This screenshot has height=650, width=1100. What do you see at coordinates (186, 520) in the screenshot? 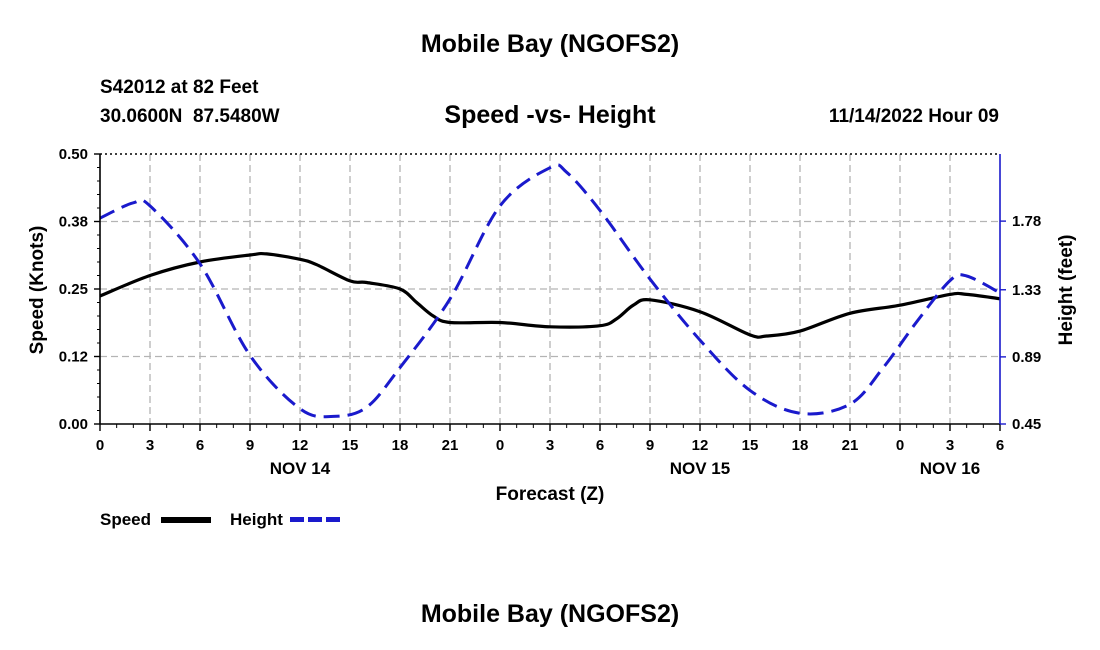
I see `legend-speed-swatch` at bounding box center [186, 520].